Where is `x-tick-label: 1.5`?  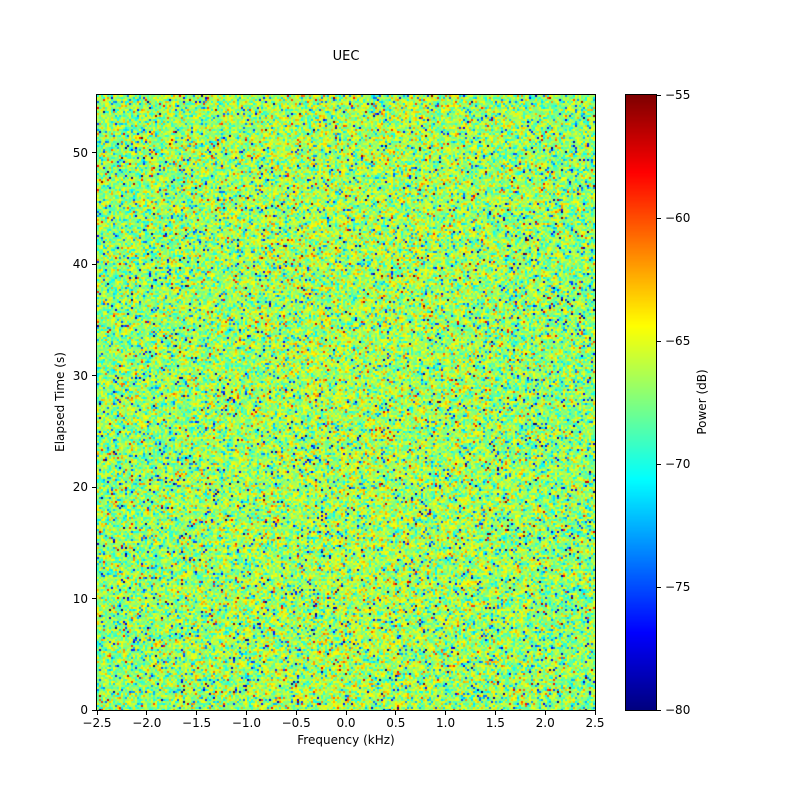 x-tick-label: 1.5 is located at coordinates (495, 723).